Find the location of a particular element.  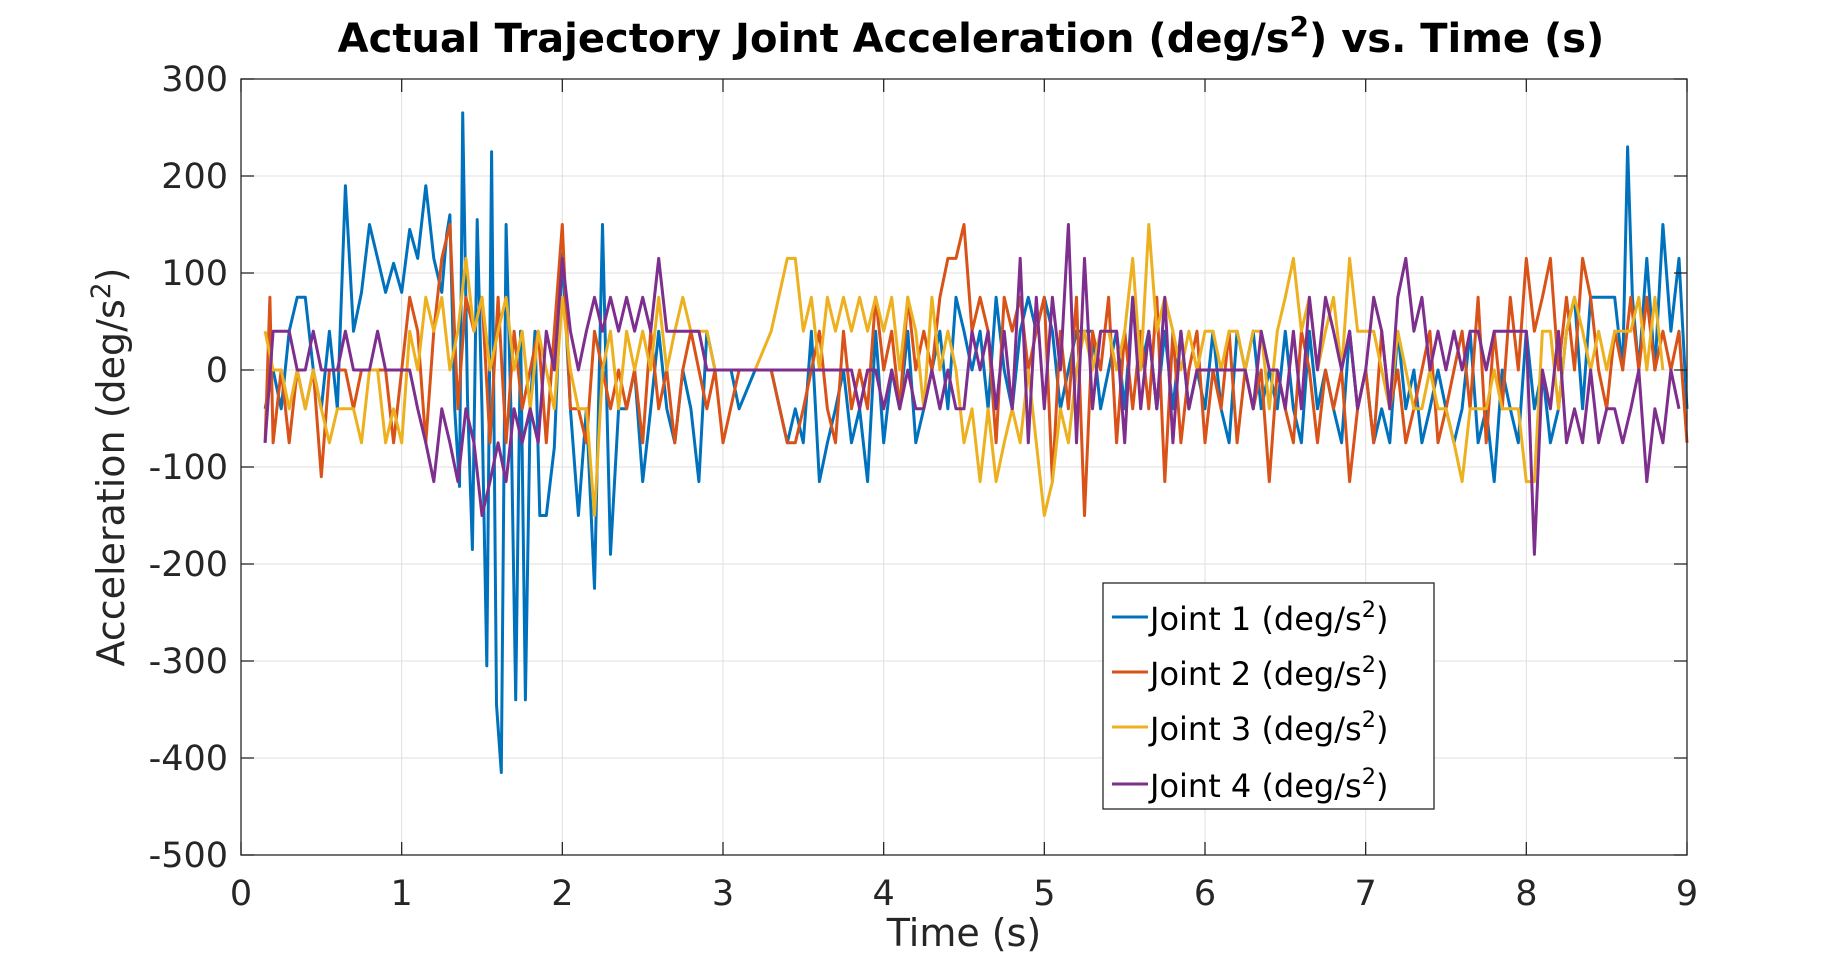

x-tick-label: 9 is located at coordinates (1687, 894).